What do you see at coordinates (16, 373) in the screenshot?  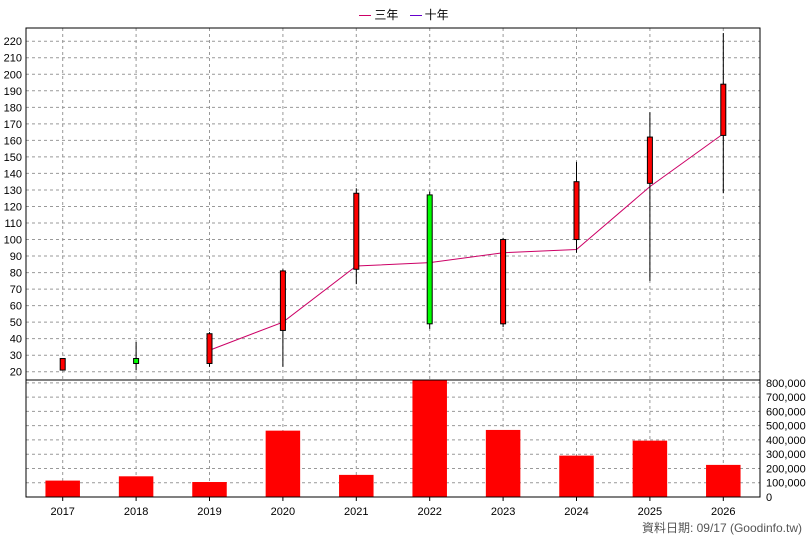 I see `price-y-tick-label: 20` at bounding box center [16, 373].